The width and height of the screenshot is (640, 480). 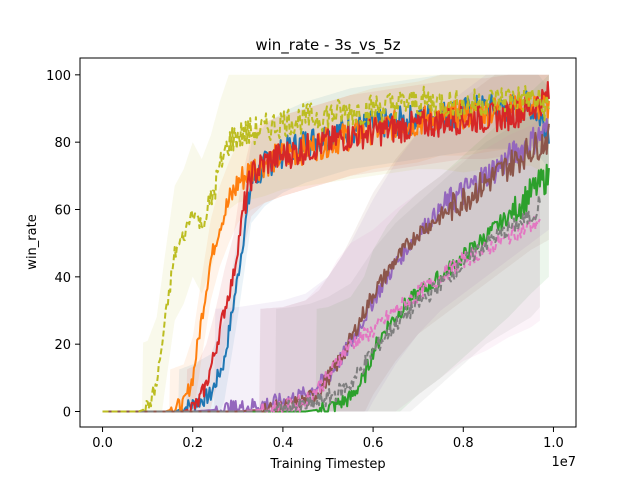 I want to click on y-tick-label: 20, so click(x=62, y=345).